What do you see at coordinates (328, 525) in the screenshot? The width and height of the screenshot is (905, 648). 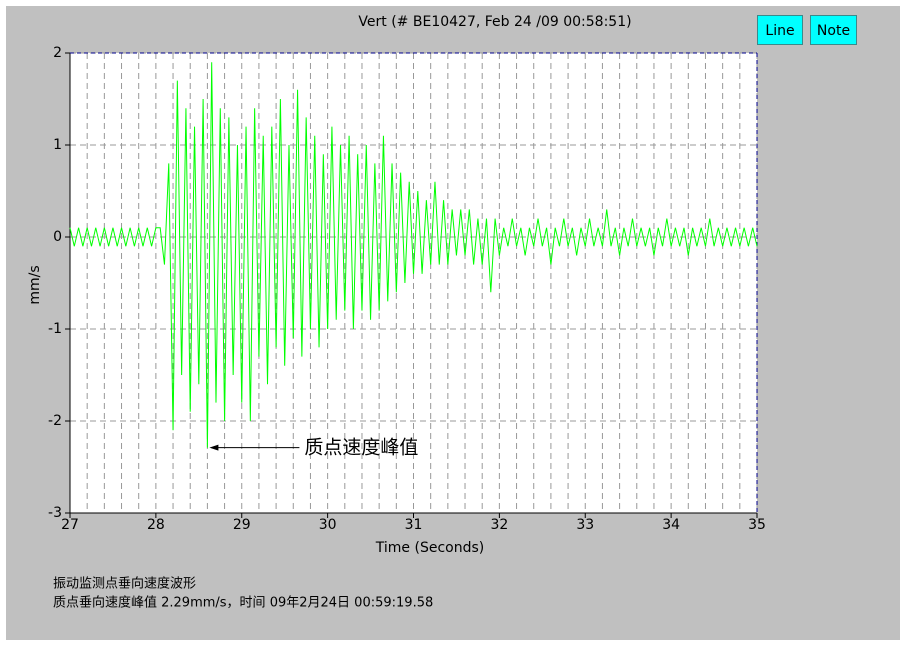 I see `x-tick-label: 30` at bounding box center [328, 525].